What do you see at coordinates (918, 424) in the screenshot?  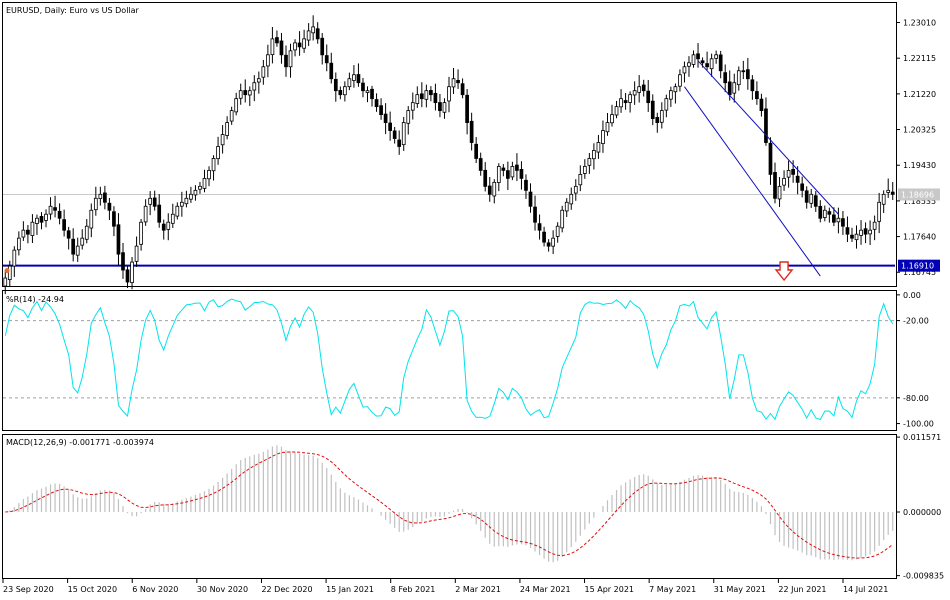 I see `wpr-tick-label: -100.00` at bounding box center [918, 424].